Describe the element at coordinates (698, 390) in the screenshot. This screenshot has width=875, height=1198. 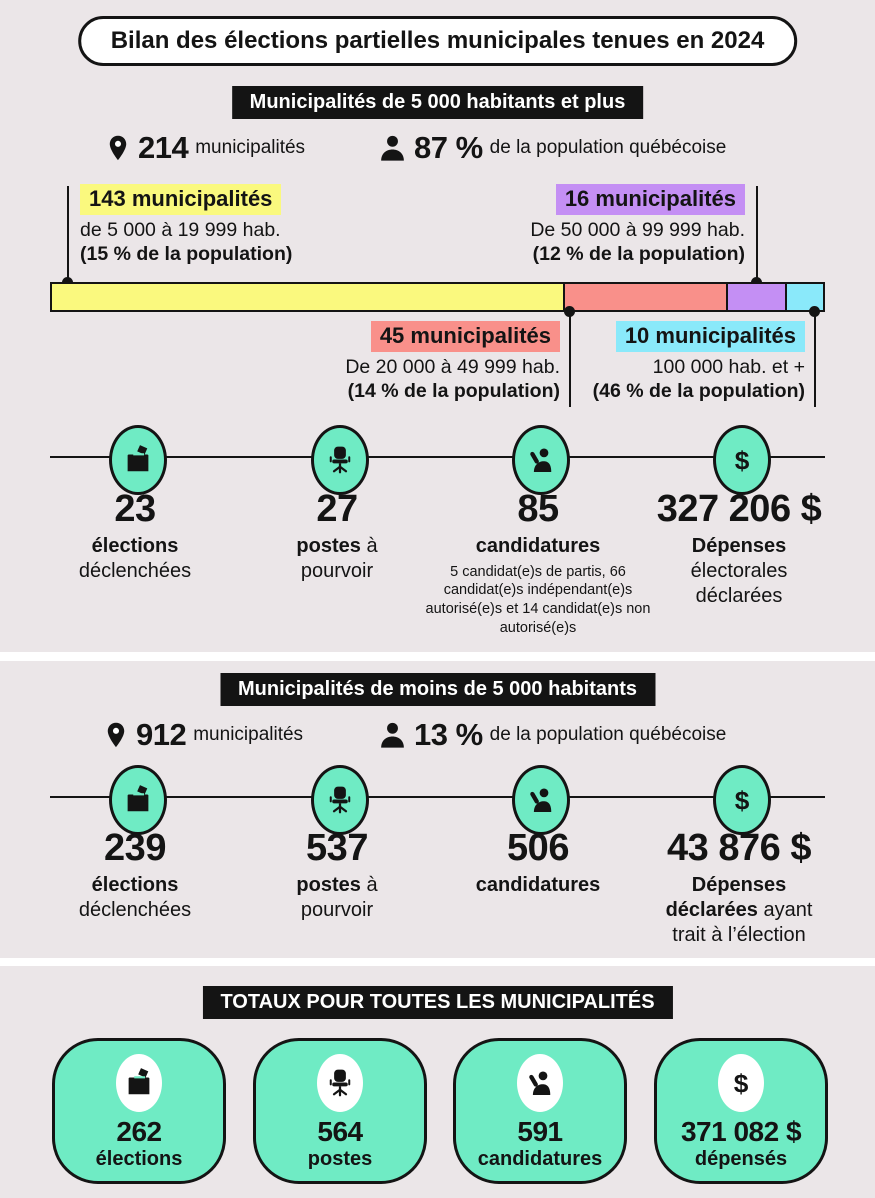
I see `bar-label-population: (46 % de la population)` at that location.